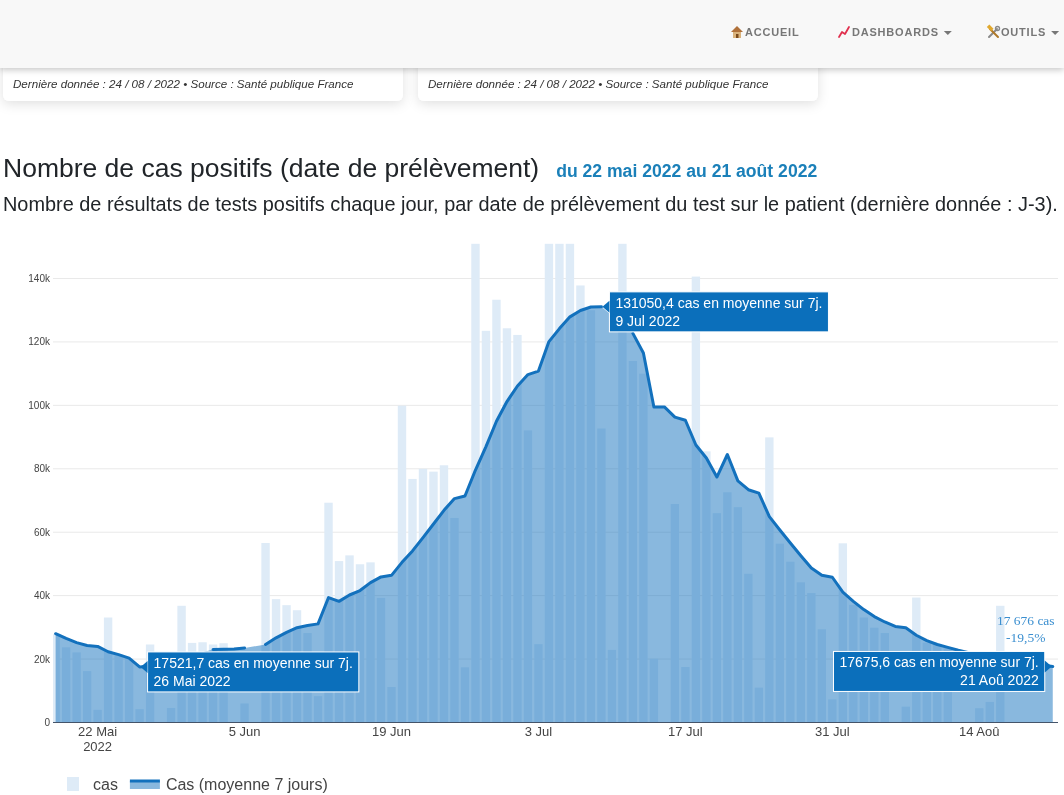 The height and width of the screenshot is (795, 1064). I want to click on y-tick-label: 60k, so click(42, 532).